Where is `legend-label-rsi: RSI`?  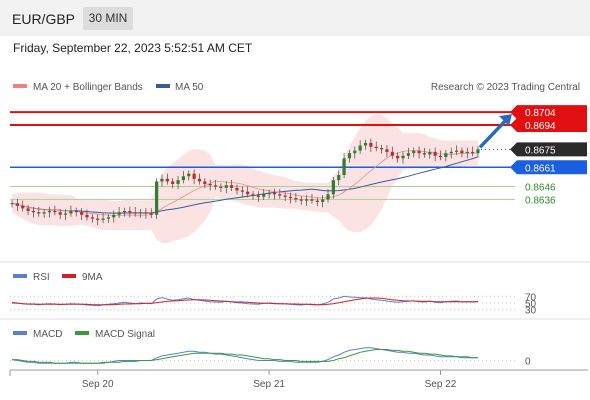 legend-label-rsi: RSI is located at coordinates (41, 277).